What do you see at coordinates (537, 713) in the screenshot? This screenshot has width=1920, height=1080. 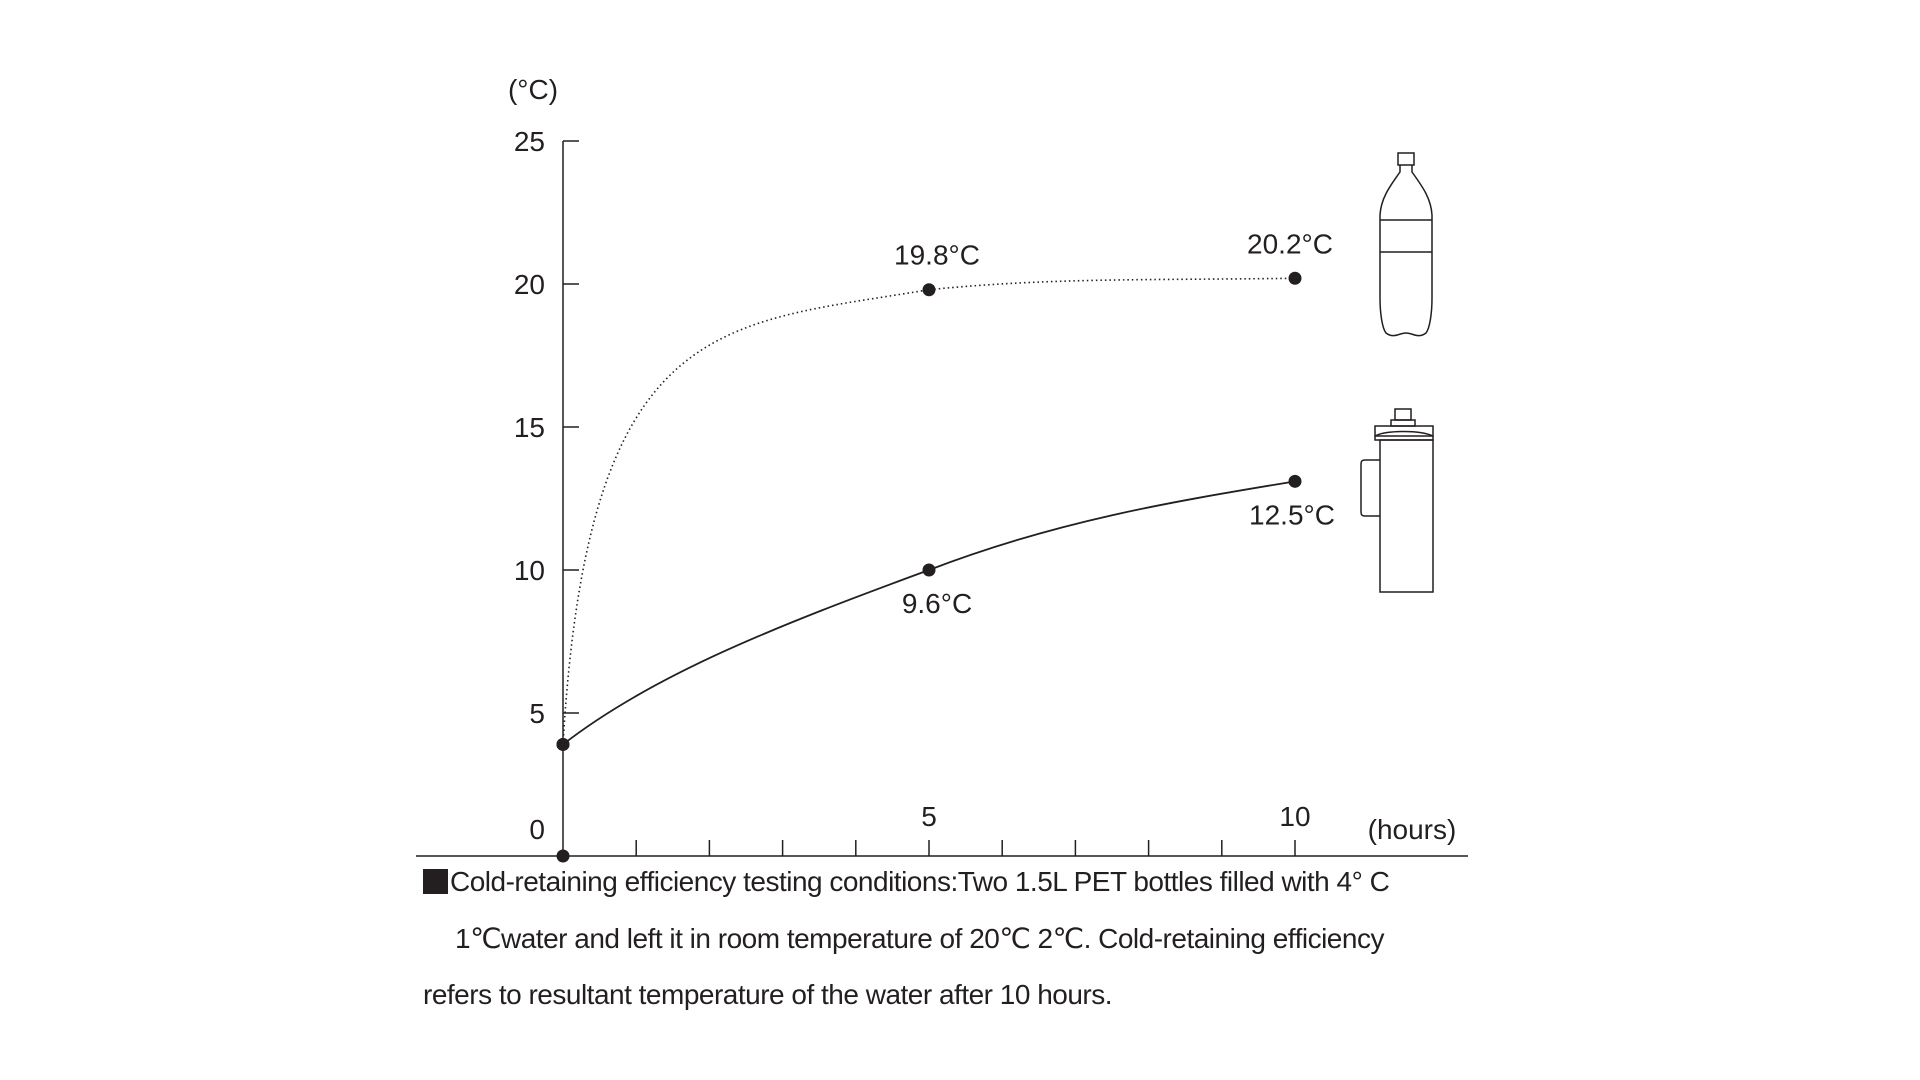 I see `y-tick-label: 5` at bounding box center [537, 713].